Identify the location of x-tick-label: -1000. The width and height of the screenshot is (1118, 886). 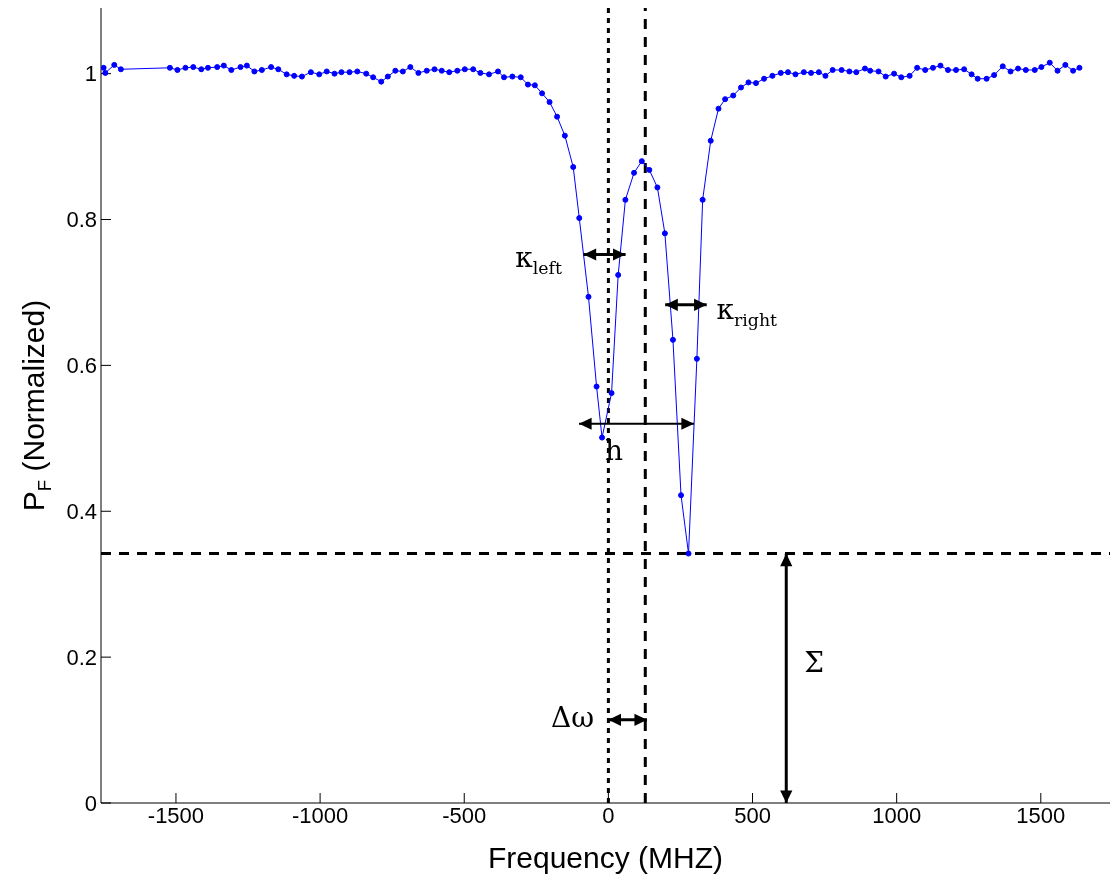
(320, 815).